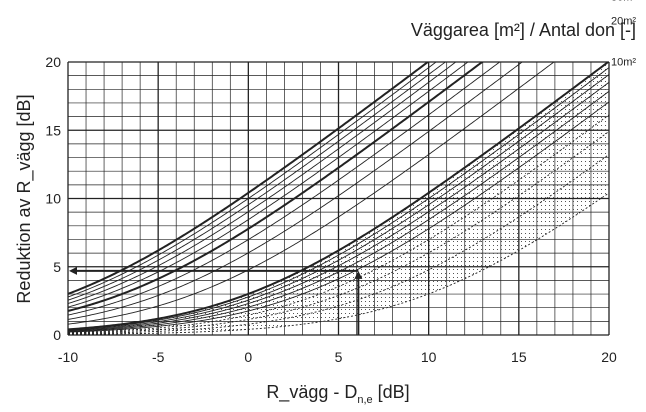  What do you see at coordinates (623, 2) in the screenshot?
I see `curve-label-30m2: 30m²` at bounding box center [623, 2].